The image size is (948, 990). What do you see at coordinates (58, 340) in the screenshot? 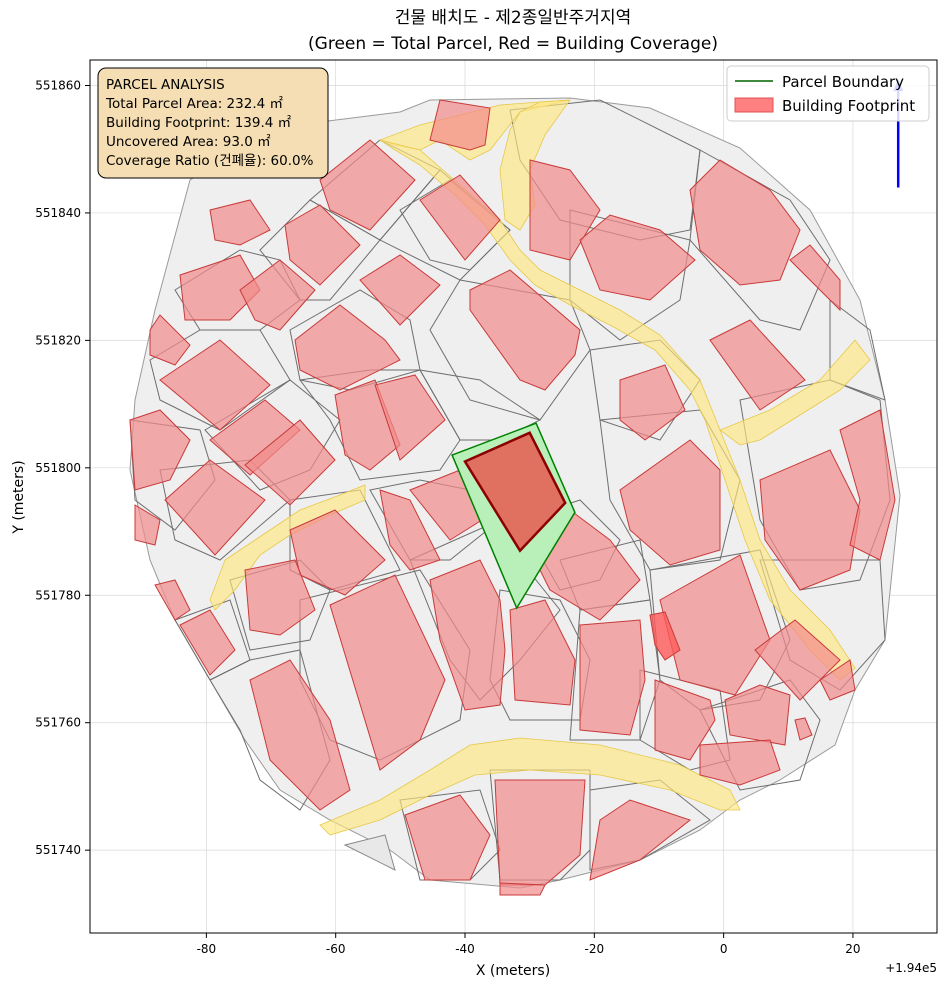
I see `y-tick-label: 551820` at bounding box center [58, 340].